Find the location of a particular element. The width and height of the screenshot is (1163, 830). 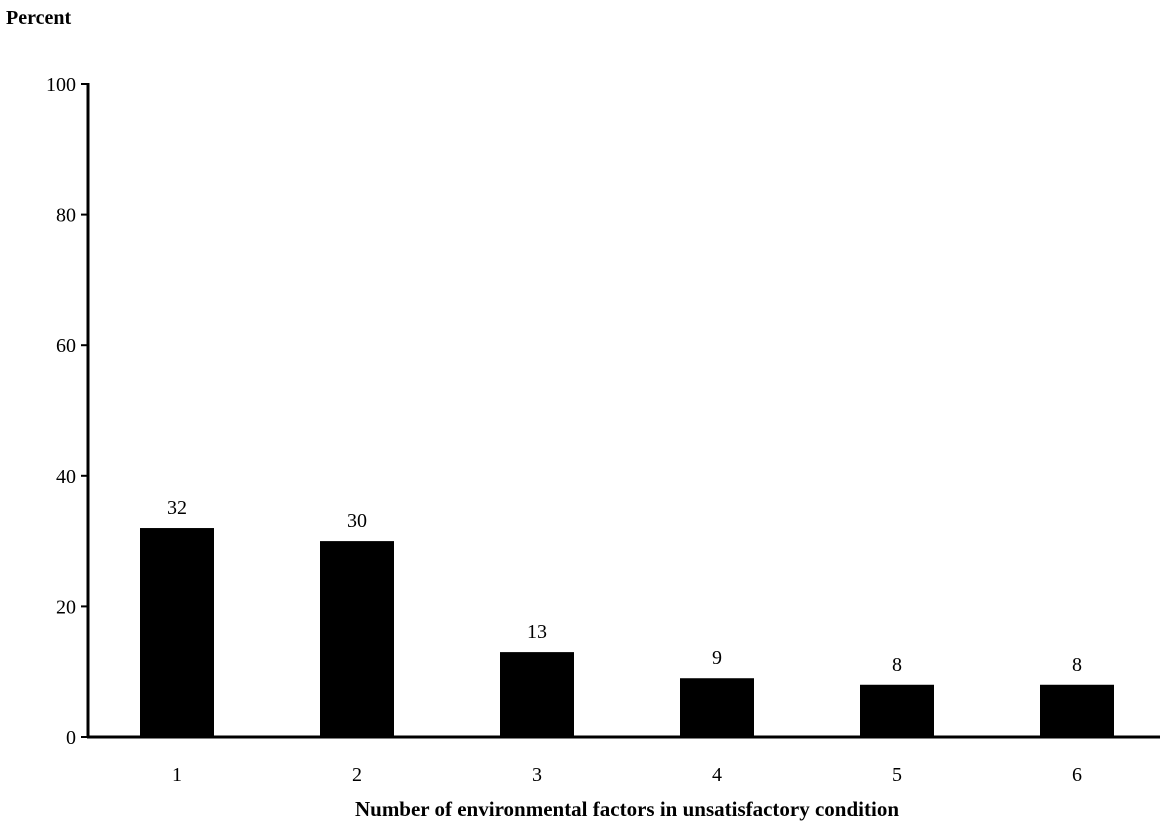

y-tick-label: 100 is located at coordinates (61, 85).